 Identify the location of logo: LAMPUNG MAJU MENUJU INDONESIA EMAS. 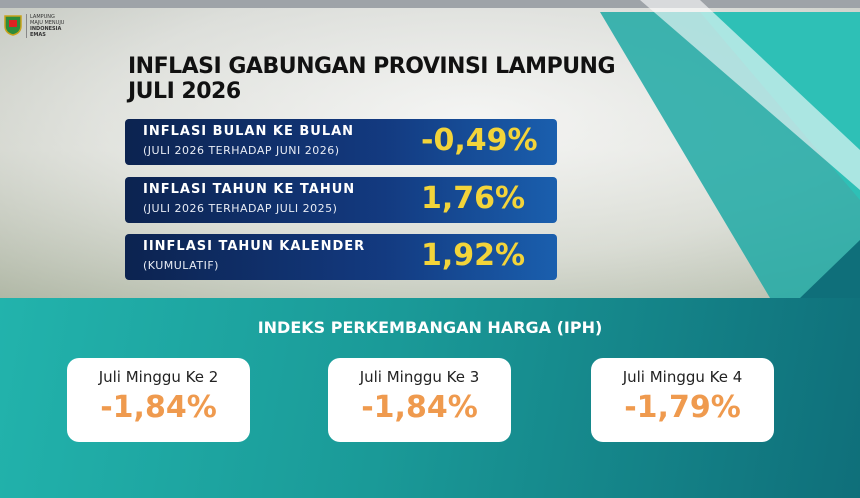
(34, 26).